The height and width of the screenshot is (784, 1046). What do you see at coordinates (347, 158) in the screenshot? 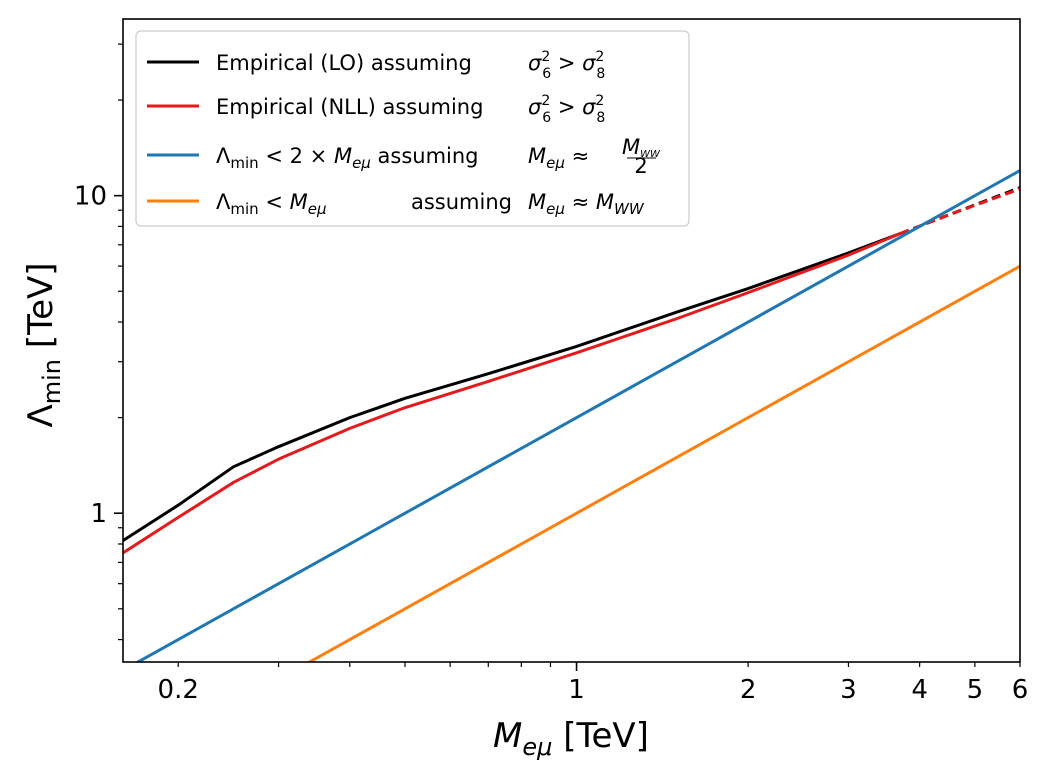
I see `legend-label-2x: Λmin < 2 × Meμ assuming` at bounding box center [347, 158].